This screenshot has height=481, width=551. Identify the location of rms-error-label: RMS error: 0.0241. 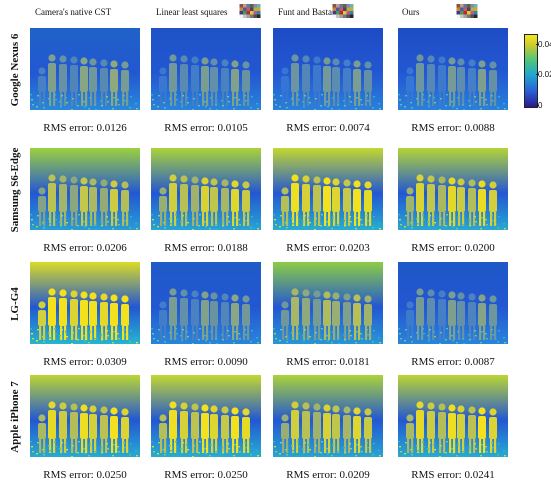
(453, 475).